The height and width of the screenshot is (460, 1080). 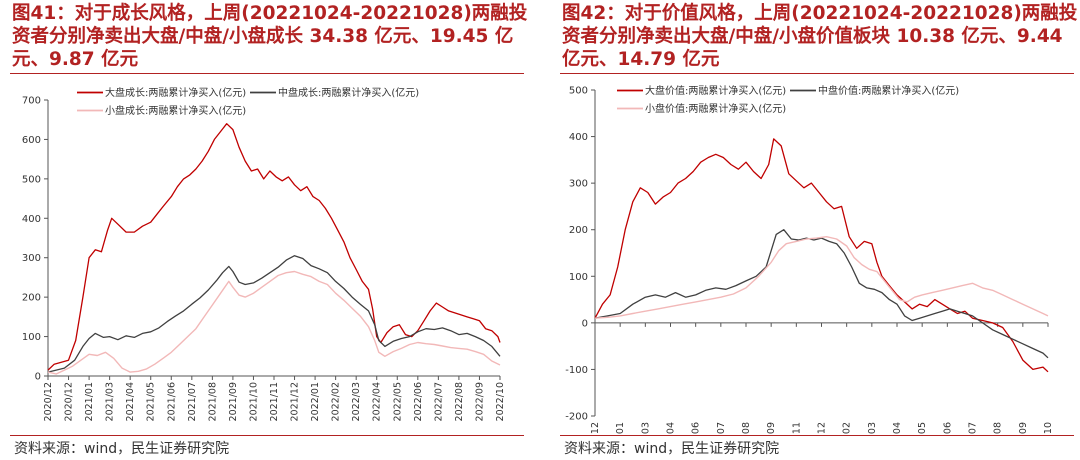 What do you see at coordinates (31, 140) in the screenshot?
I see `y-tick-label: 600` at bounding box center [31, 140].